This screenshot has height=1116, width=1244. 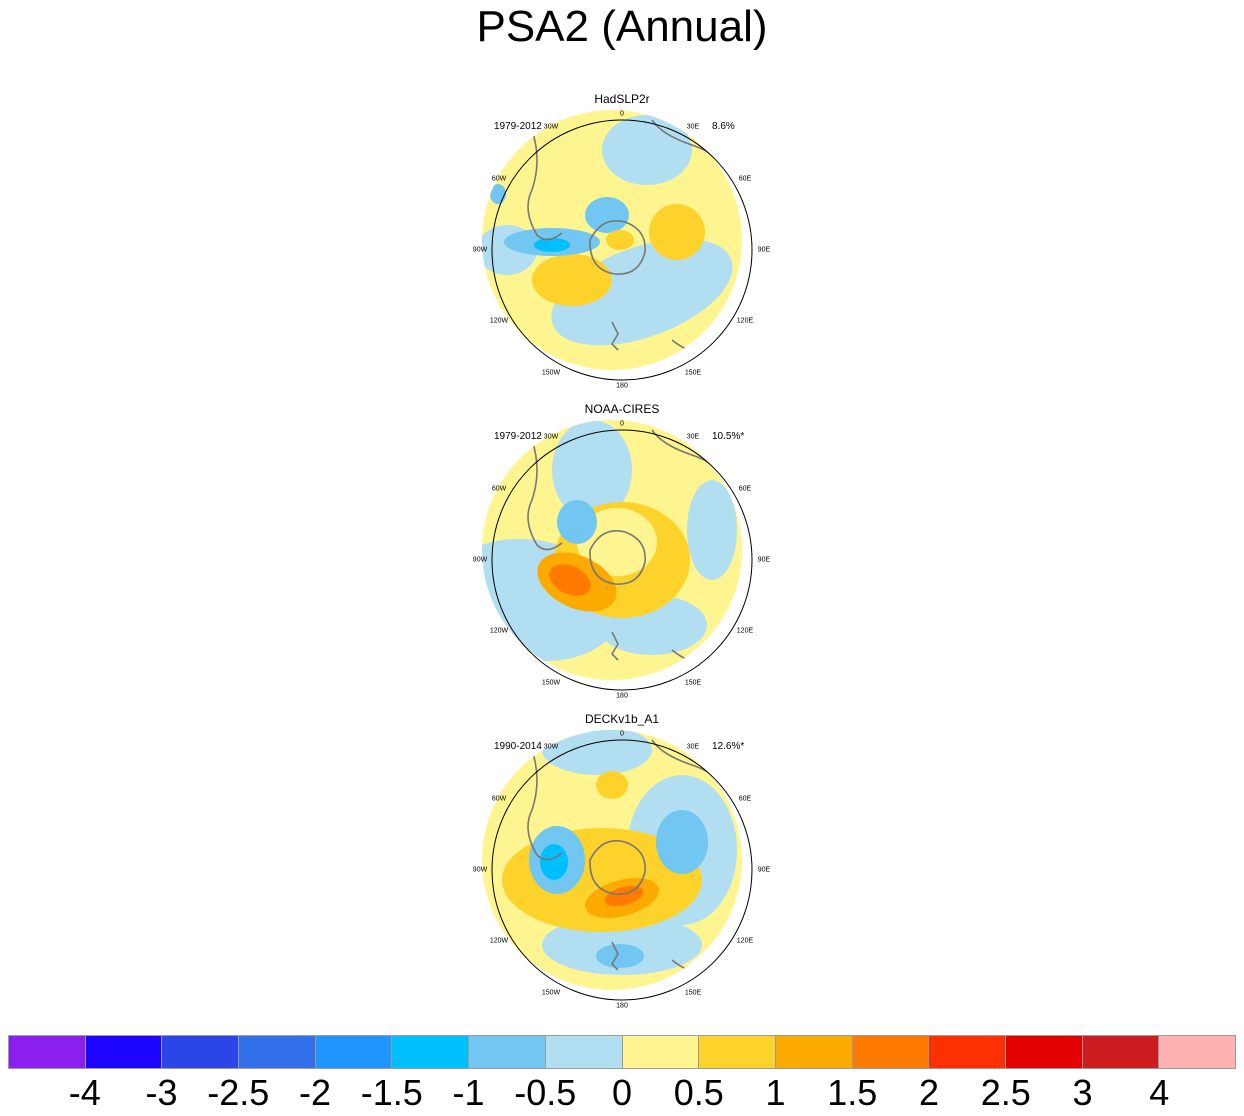 I want to click on colorbar-label: -2.5, so click(x=238, y=1092).